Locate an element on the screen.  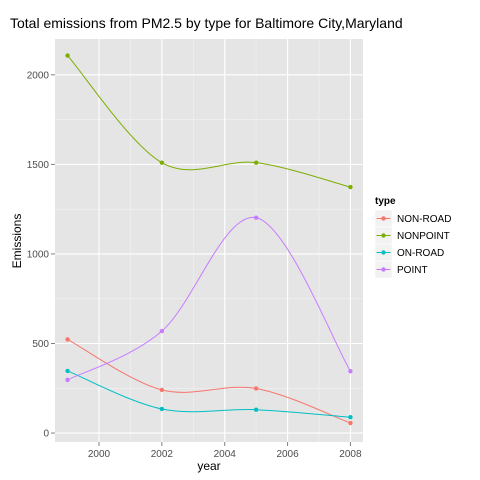
legend-label-non-road: NON-ROAD is located at coordinates (424, 219).